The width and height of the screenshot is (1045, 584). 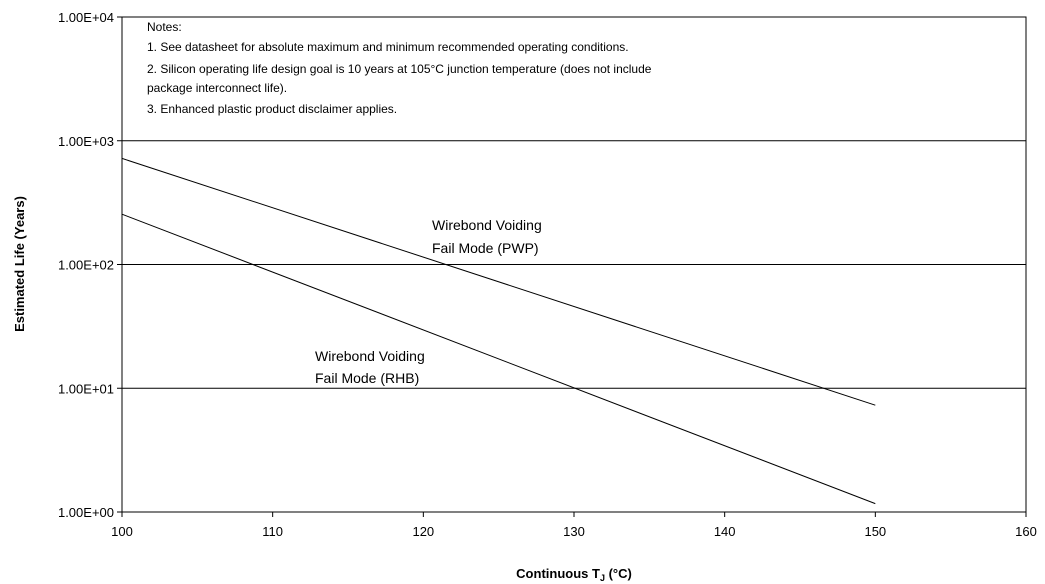 What do you see at coordinates (367, 378) in the screenshot?
I see `annotation-rhb-line2: Fail Mode (RHB)` at bounding box center [367, 378].